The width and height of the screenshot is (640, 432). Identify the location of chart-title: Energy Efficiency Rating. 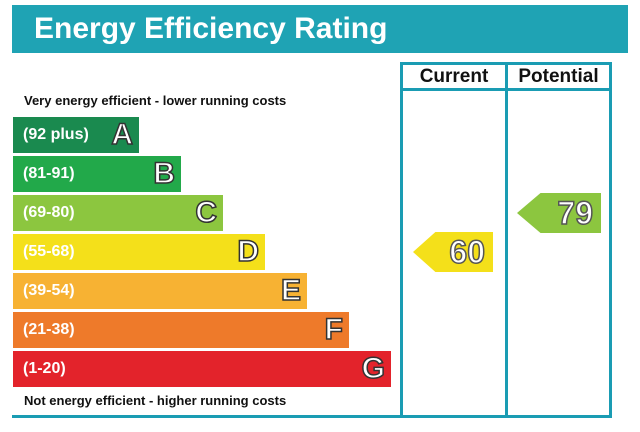
(211, 28).